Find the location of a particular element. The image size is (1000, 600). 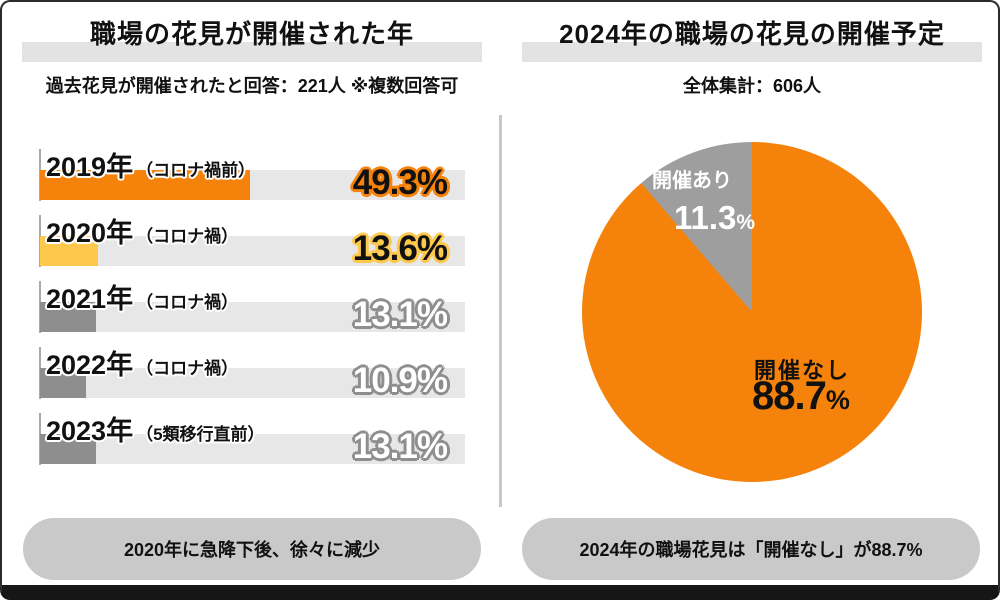

pie-value-number: 88.7 is located at coordinates (789, 396).